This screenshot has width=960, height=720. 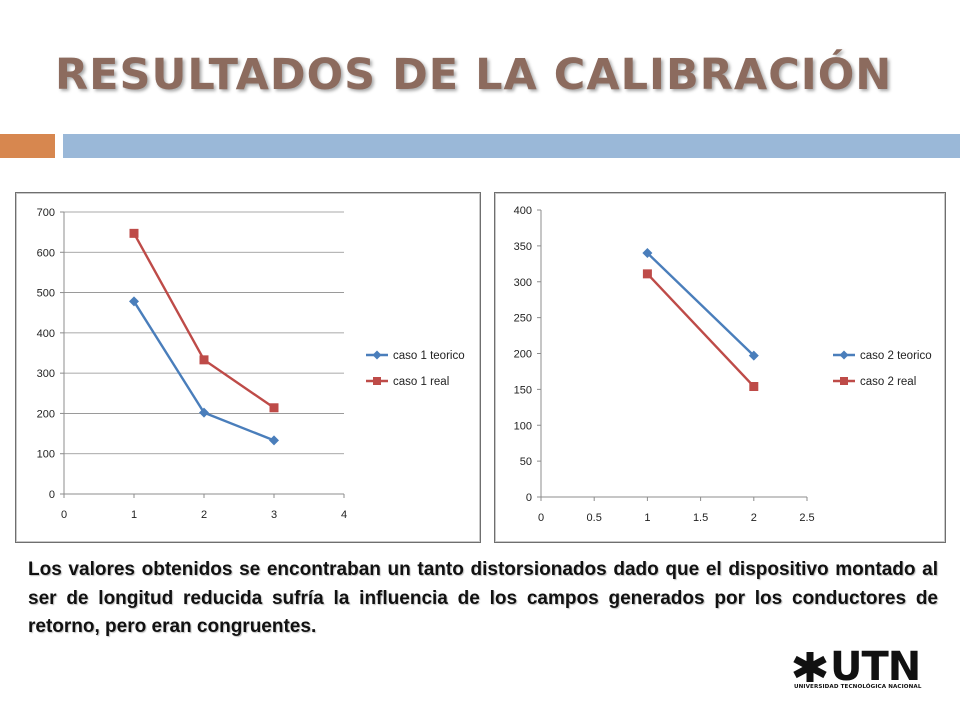 I want to click on legend-label: caso 2 teorico, so click(x=896, y=356).